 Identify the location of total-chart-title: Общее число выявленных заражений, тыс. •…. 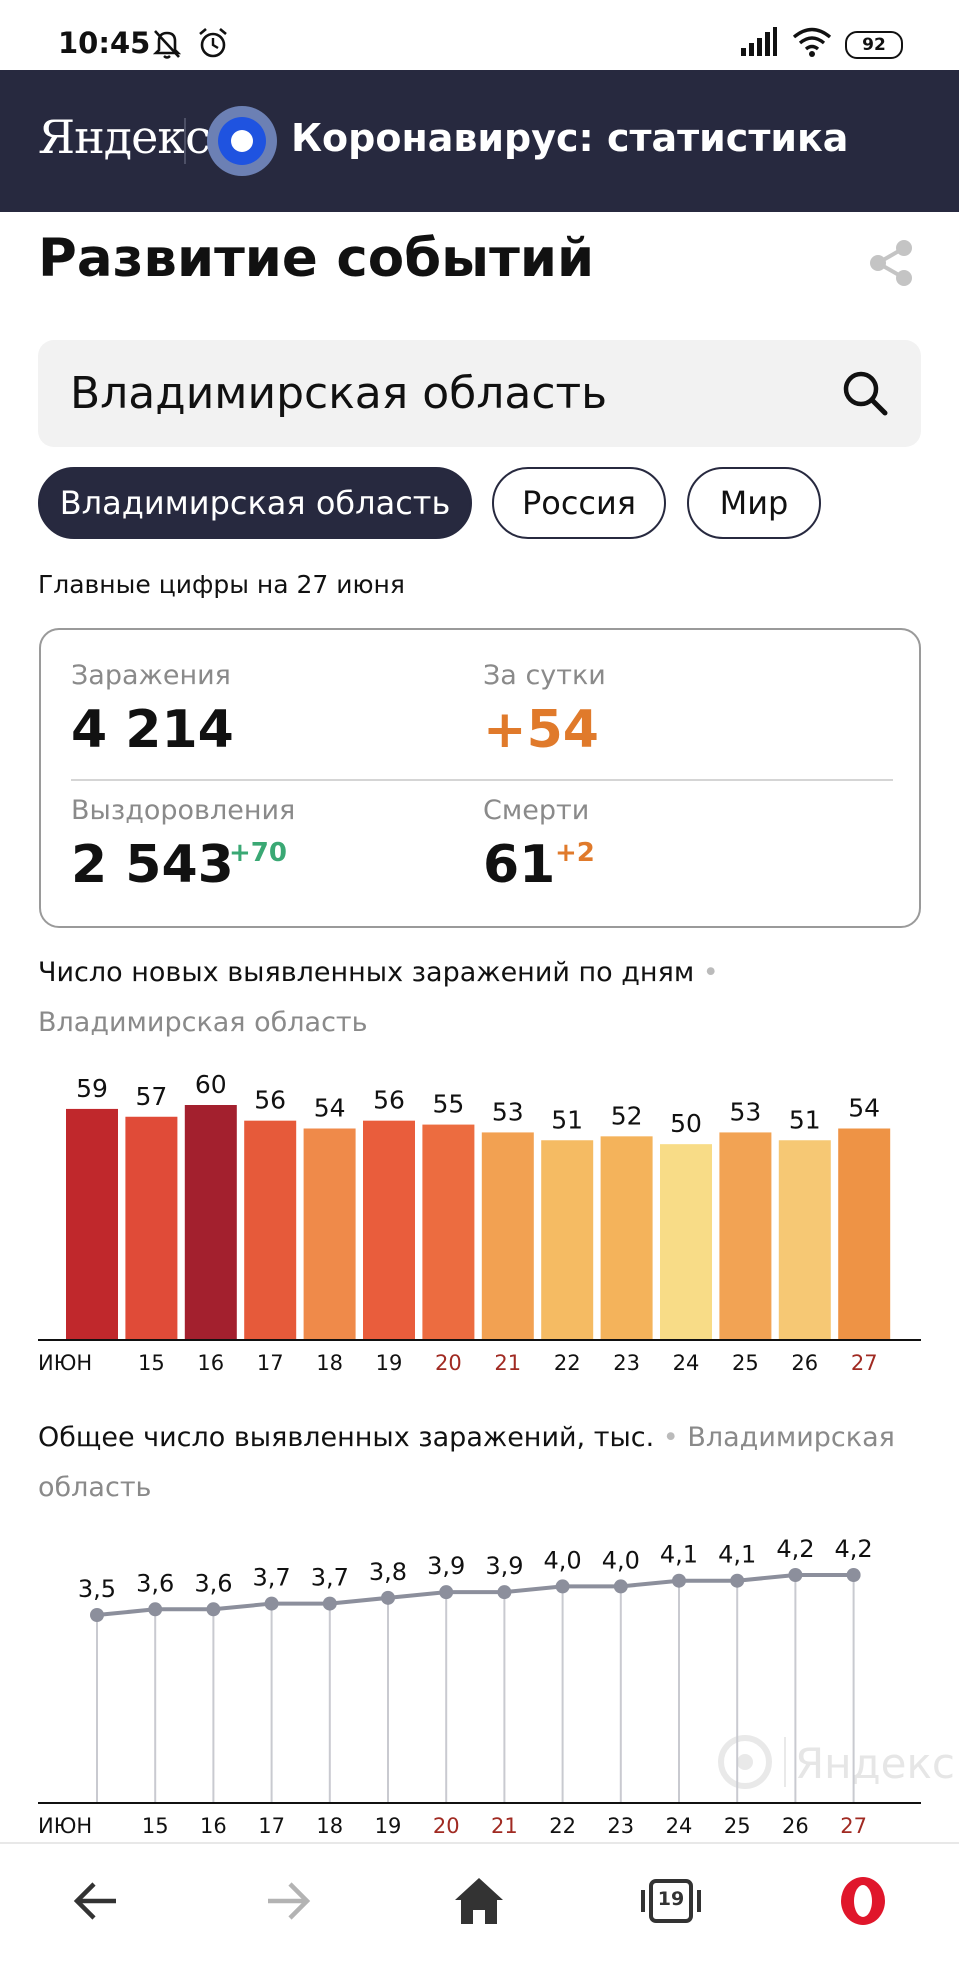
(466, 1462).